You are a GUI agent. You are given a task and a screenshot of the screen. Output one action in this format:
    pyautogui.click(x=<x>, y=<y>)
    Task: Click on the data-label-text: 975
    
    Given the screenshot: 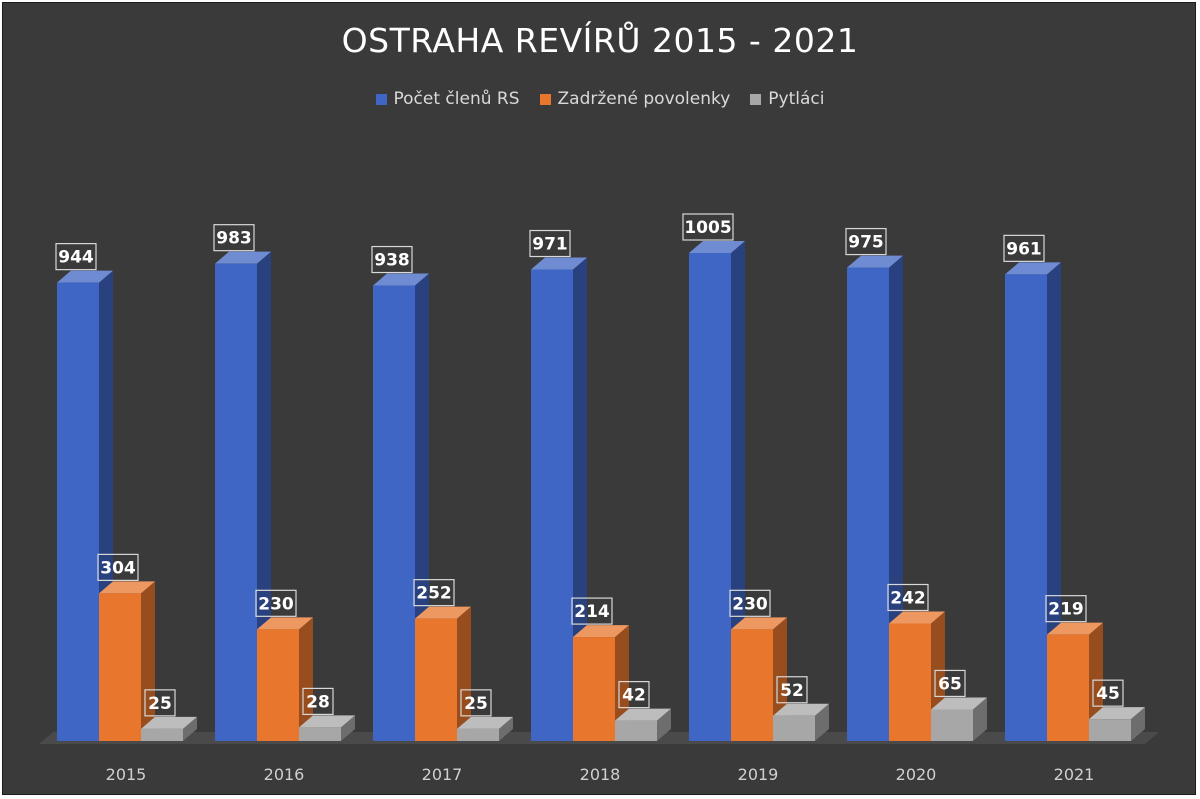 What is the action you would take?
    pyautogui.click(x=866, y=243)
    